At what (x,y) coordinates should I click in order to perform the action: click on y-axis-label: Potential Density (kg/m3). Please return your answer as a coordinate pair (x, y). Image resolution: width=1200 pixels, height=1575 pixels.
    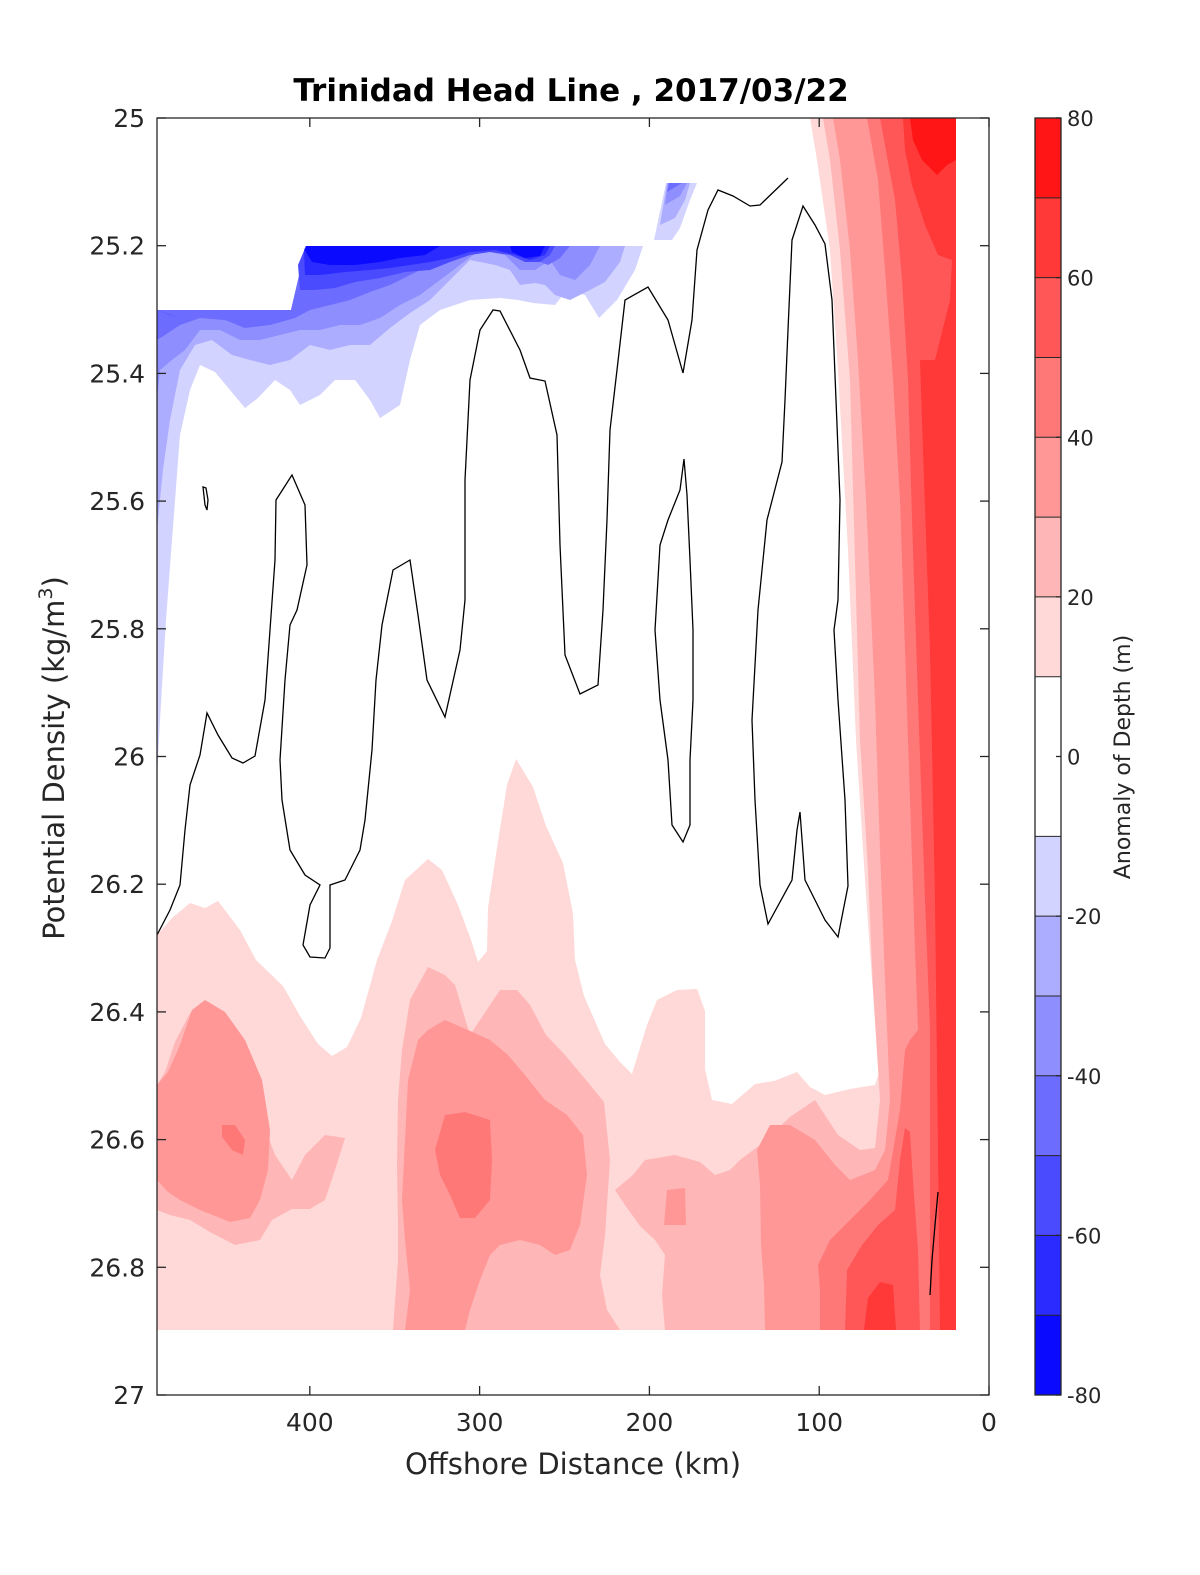
    Looking at the image, I should click on (53, 758).